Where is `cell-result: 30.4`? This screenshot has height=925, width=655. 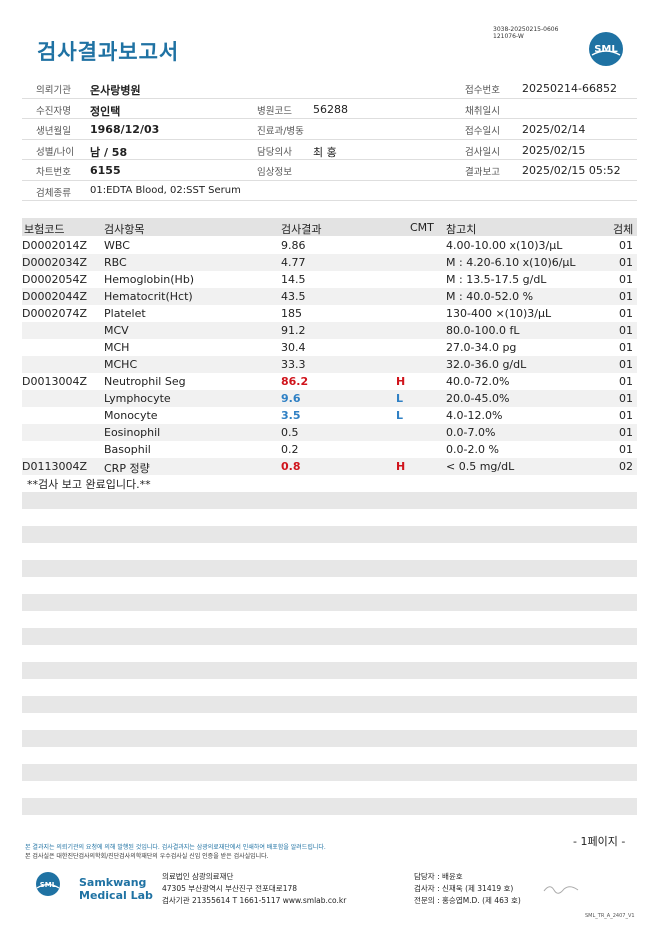 cell-result: 30.4 is located at coordinates (293, 347).